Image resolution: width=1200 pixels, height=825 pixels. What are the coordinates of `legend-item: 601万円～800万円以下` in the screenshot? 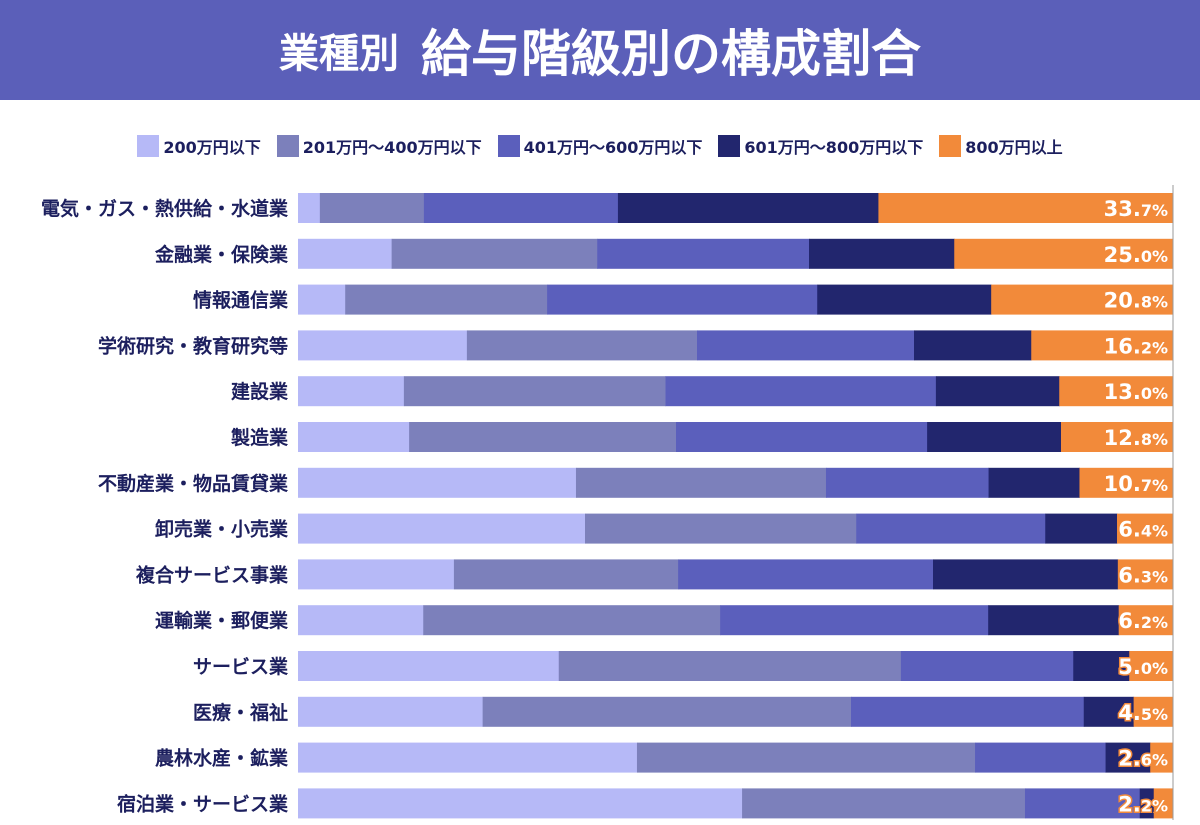 It's located at (820, 146).